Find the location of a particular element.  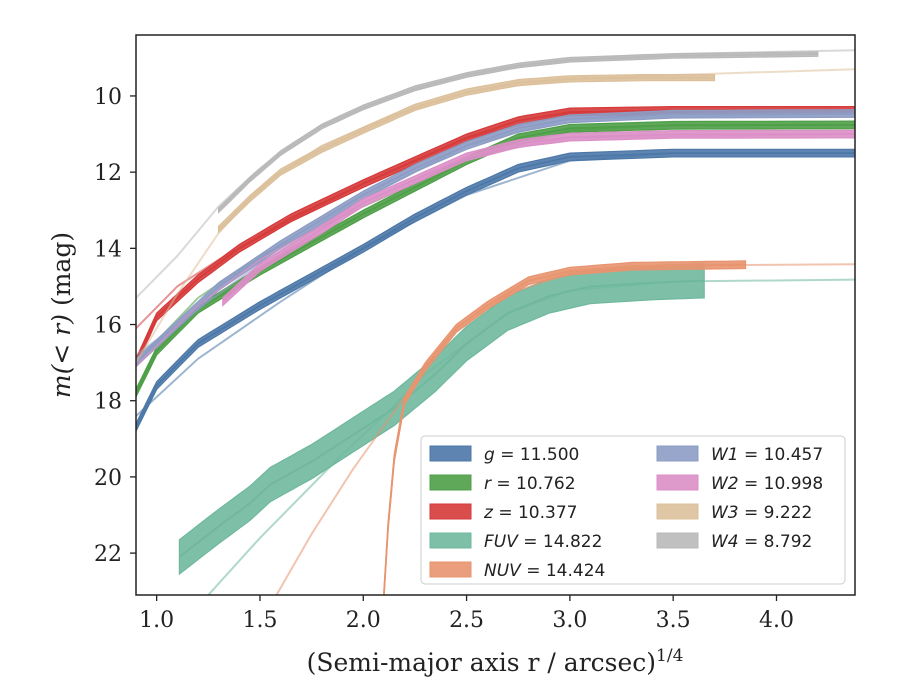

y-tick-label: 20 is located at coordinates (108, 478).